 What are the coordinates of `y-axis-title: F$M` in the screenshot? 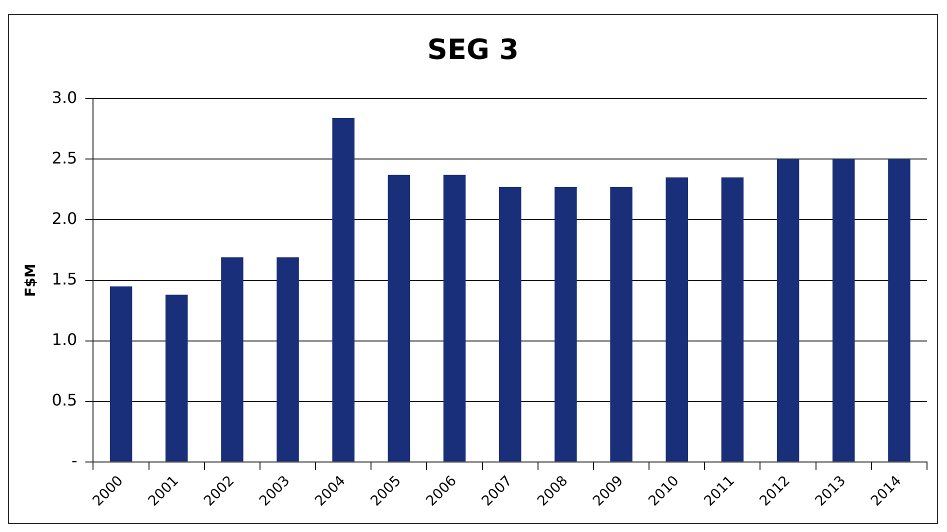 It's located at (31, 280).